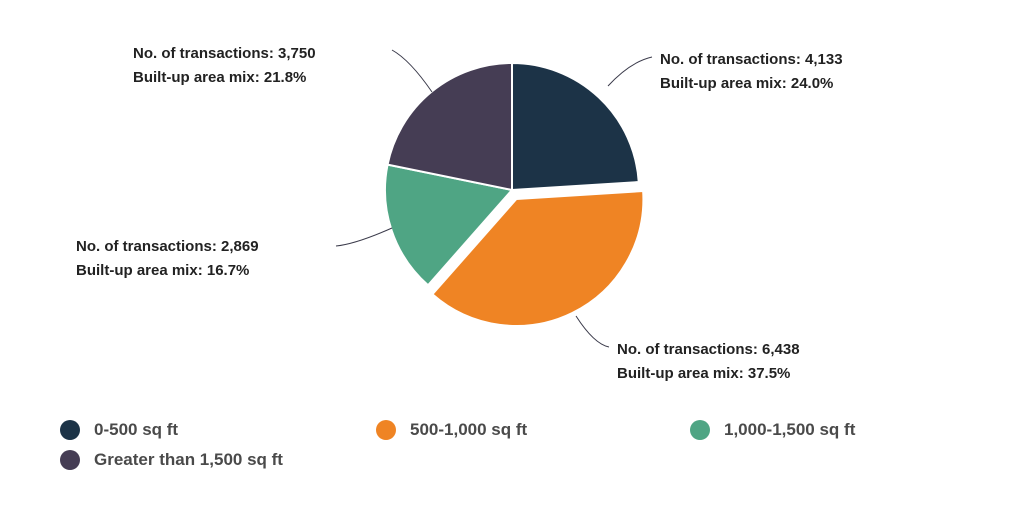 The width and height of the screenshot is (1024, 512). I want to click on legend-label: 0-500 sq ft, so click(136, 429).